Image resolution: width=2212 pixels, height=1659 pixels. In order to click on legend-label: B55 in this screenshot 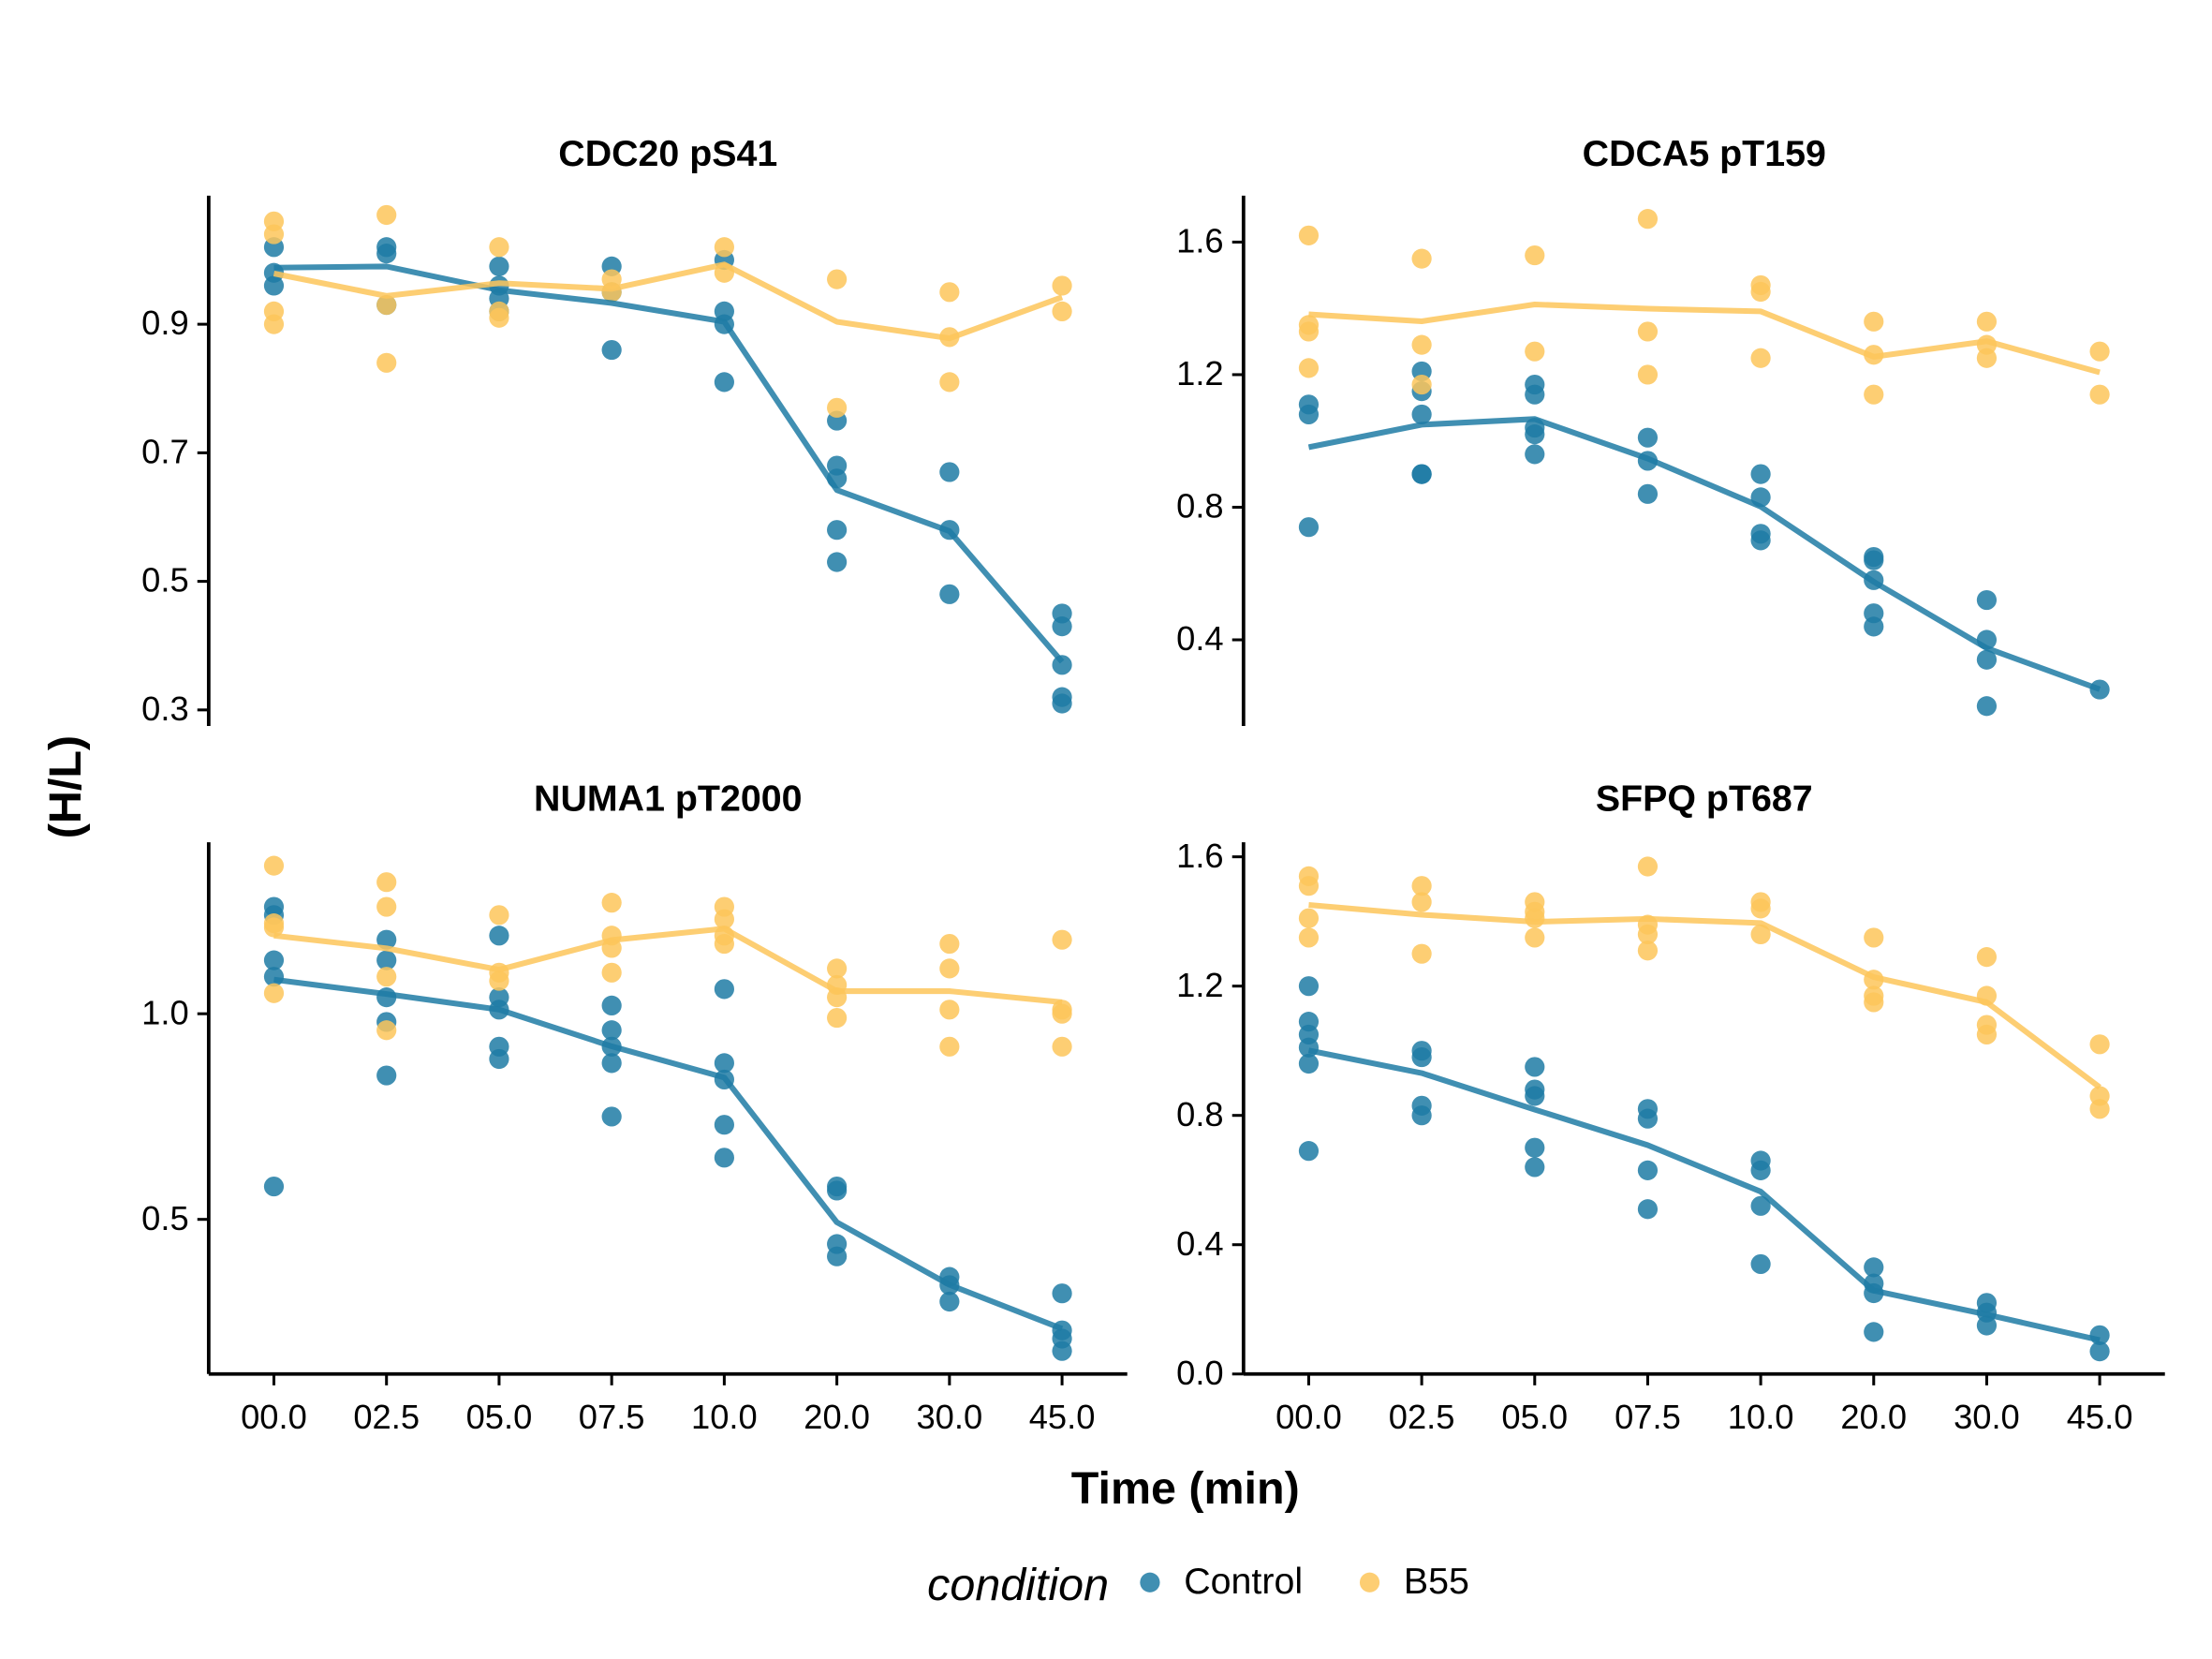, I will do `click(1436, 1582)`.